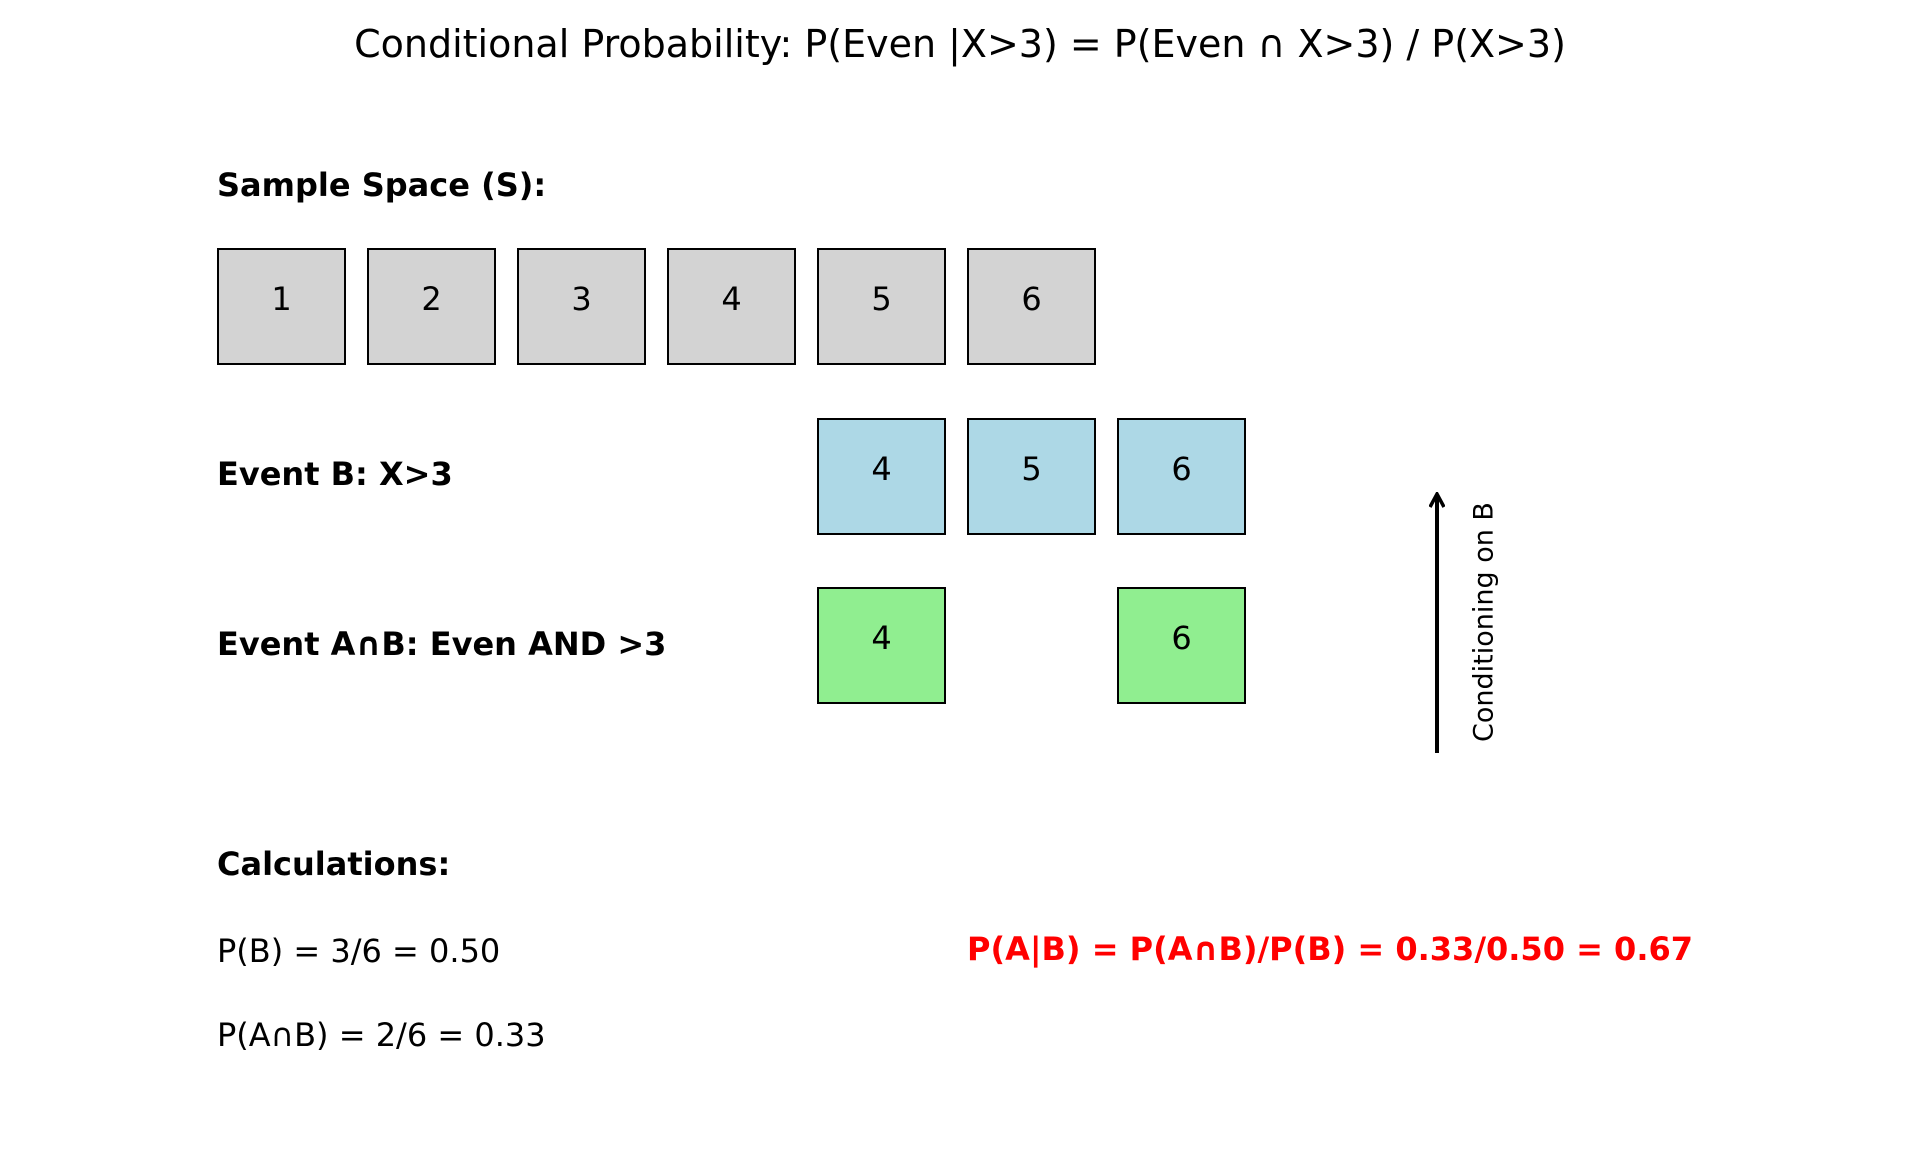  Describe the element at coordinates (731, 306) in the screenshot. I see `sample-outcome-box: 4` at that location.